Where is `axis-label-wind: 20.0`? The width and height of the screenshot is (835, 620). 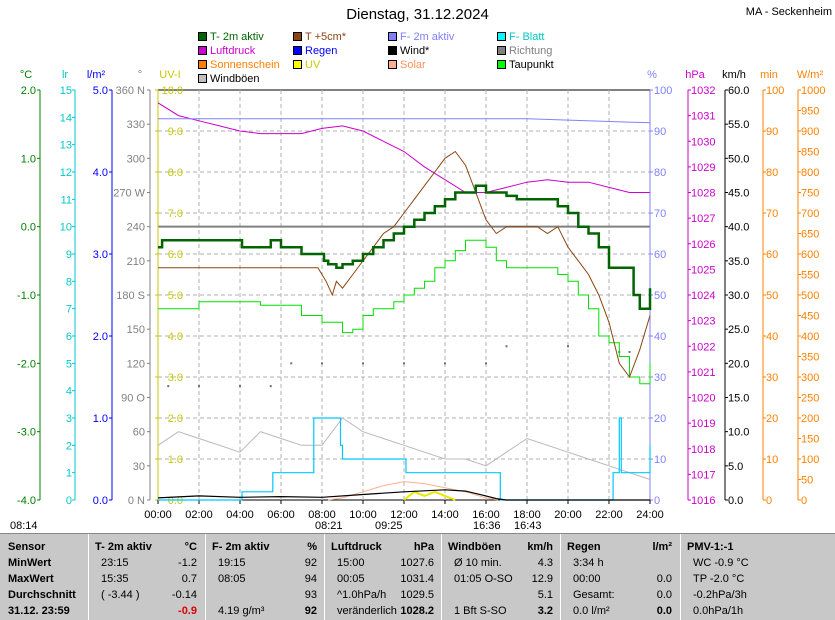
axis-label-wind: 20.0 is located at coordinates (738, 364).